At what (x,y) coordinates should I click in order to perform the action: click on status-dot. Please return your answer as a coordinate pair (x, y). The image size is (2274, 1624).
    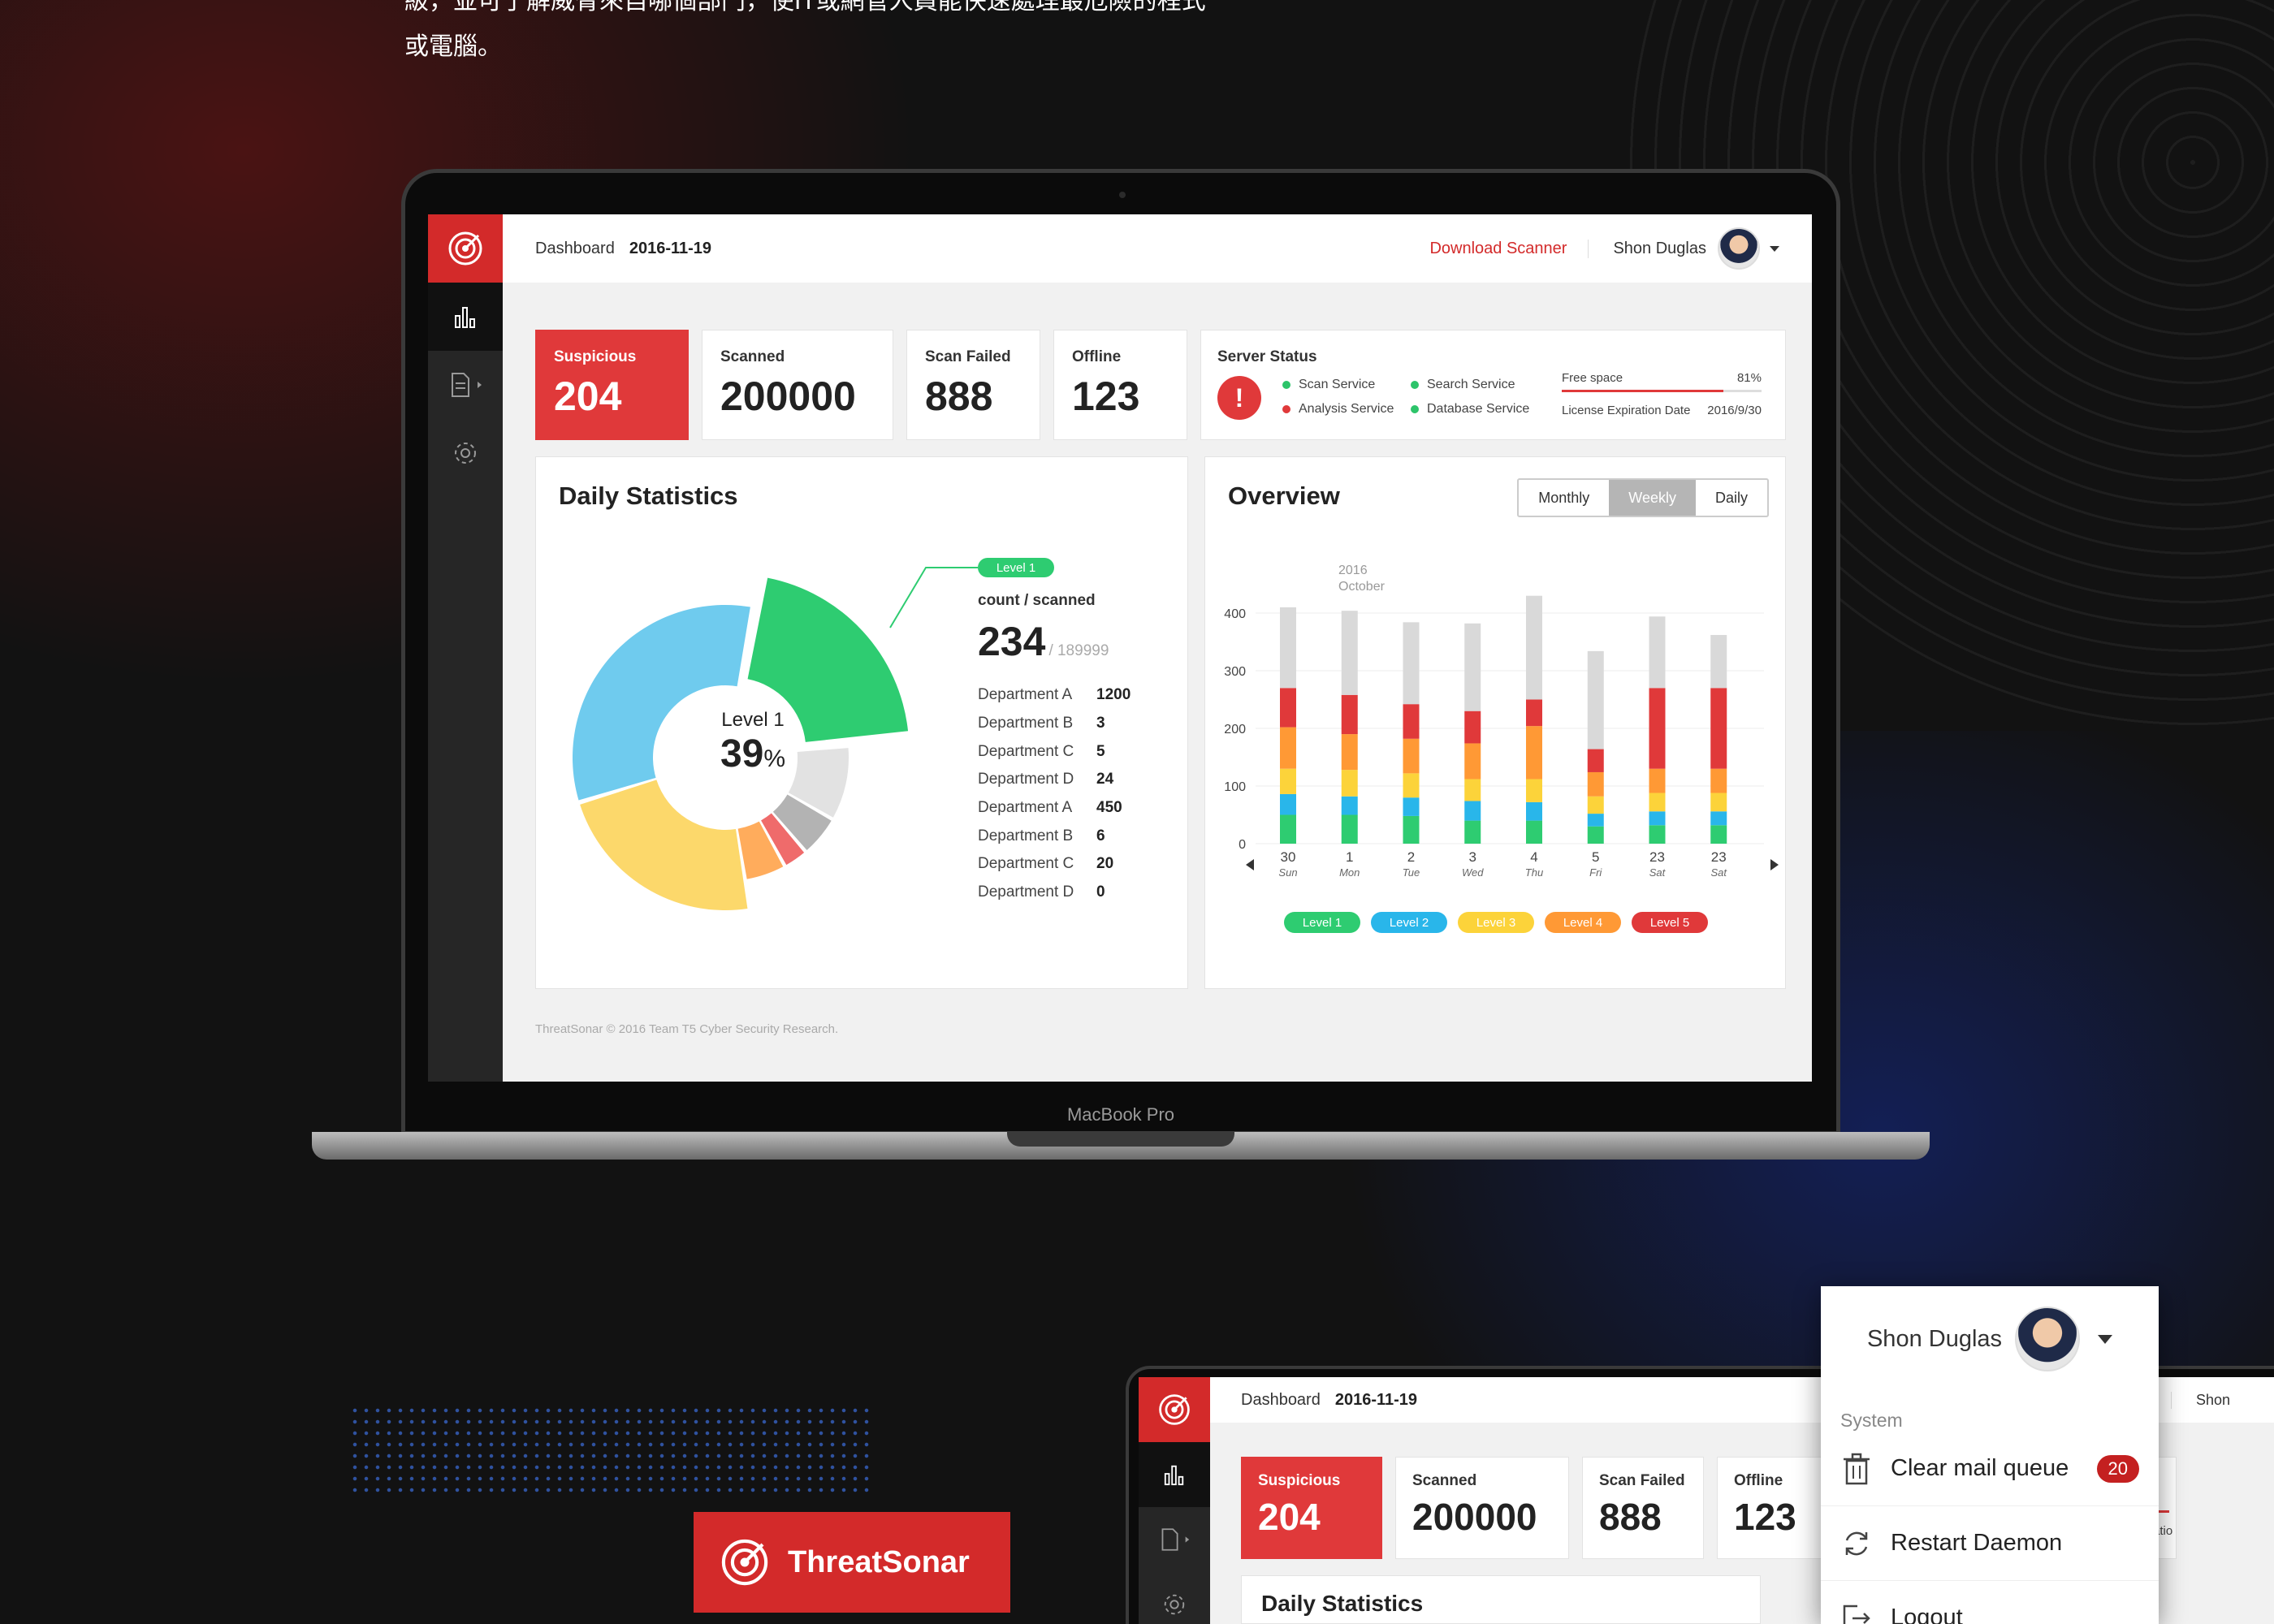
    Looking at the image, I should click on (1415, 385).